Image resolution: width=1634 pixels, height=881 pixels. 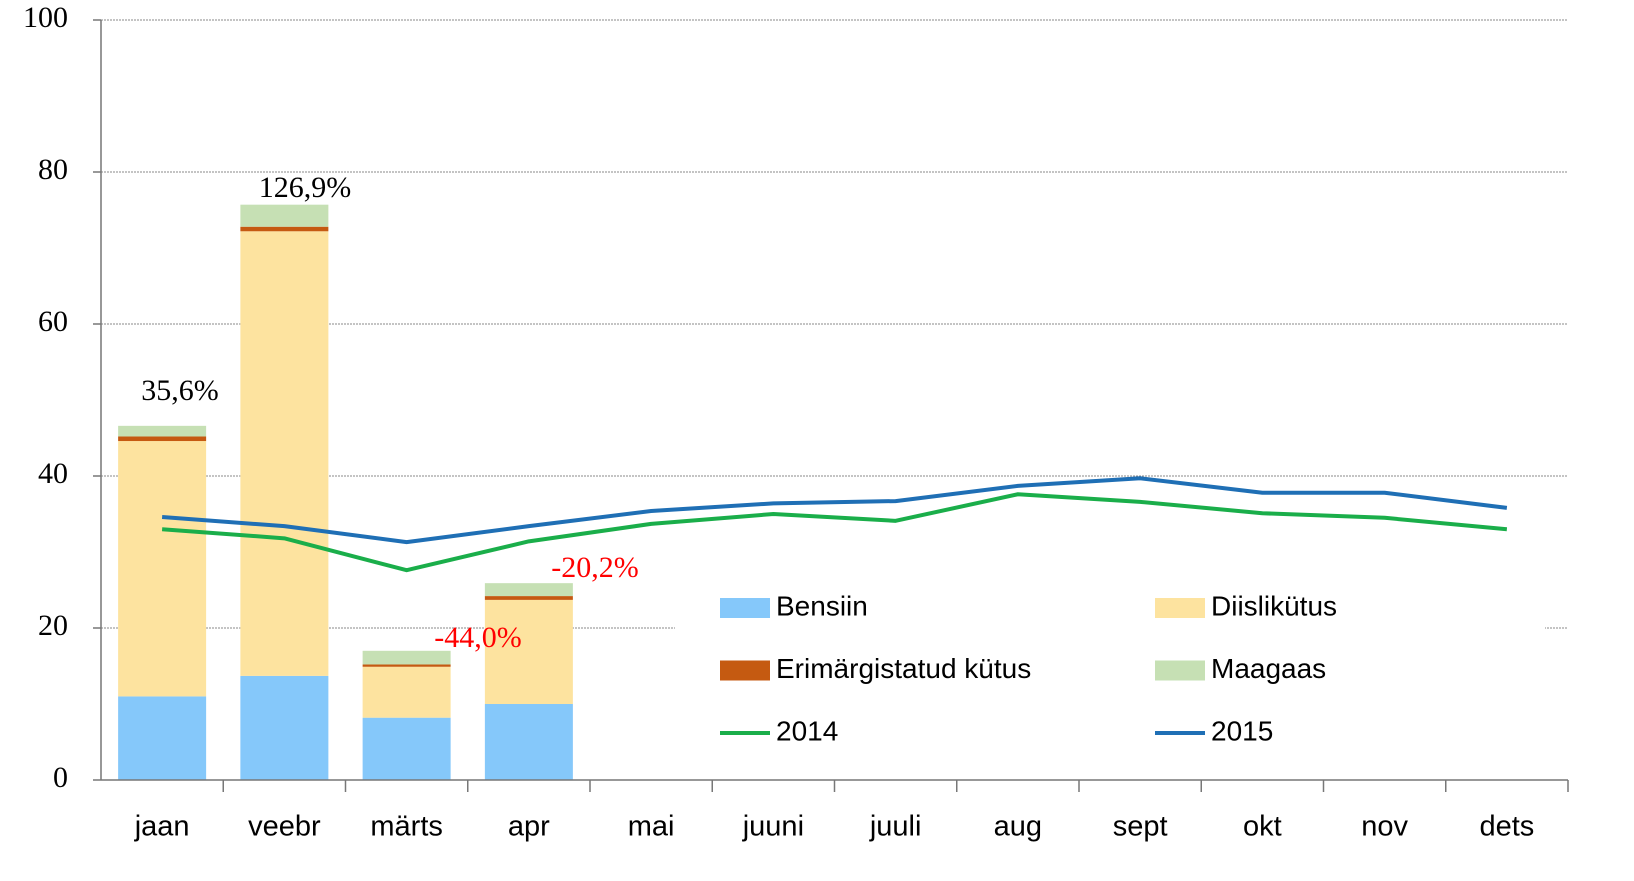 What do you see at coordinates (406, 827) in the screenshot?
I see `x-tick-label: märts` at bounding box center [406, 827].